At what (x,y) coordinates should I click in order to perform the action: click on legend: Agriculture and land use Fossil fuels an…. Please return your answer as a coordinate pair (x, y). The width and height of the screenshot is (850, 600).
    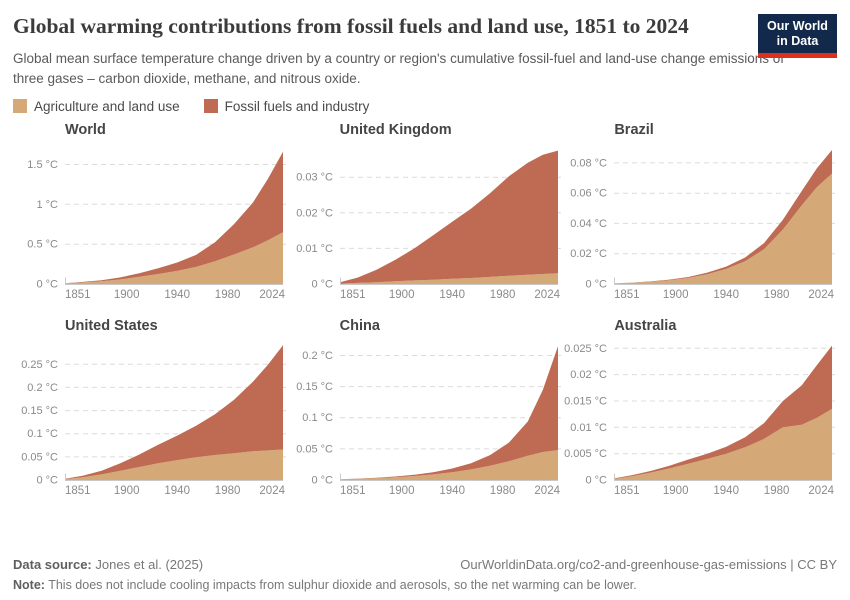
    Looking at the image, I should click on (425, 106).